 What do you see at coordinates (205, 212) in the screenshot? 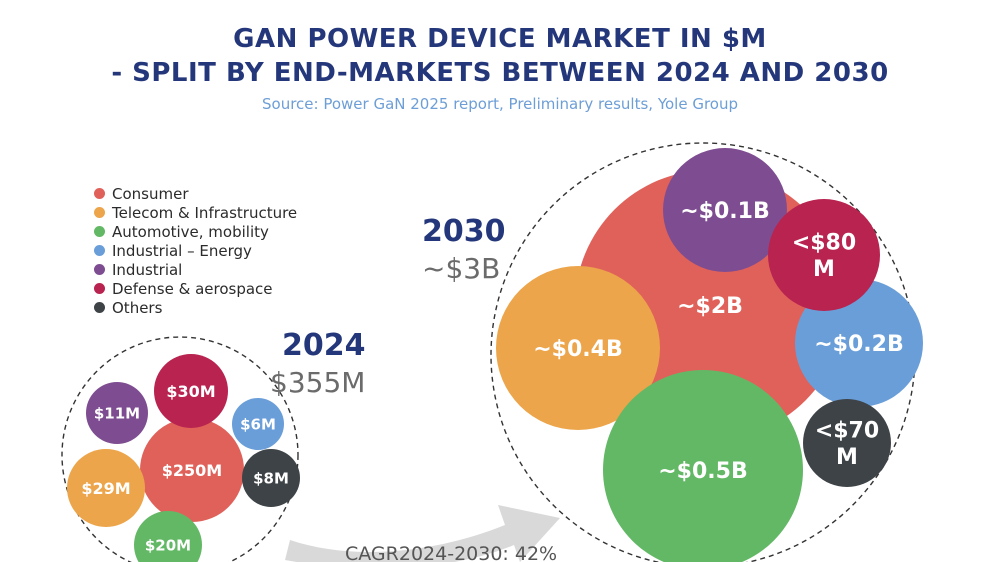
I see `legend-label-telecom: Telecom & Infrastructure` at bounding box center [205, 212].